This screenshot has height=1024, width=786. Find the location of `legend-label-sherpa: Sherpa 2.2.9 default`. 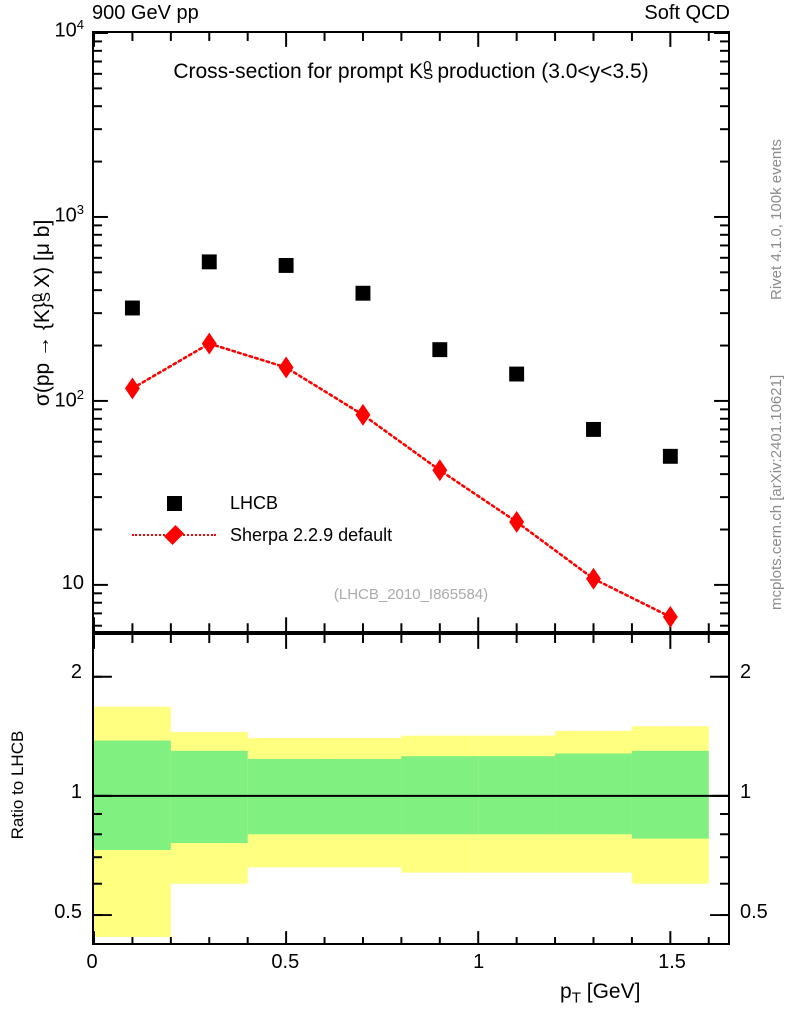

legend-label-sherpa: Sherpa 2.2.9 default is located at coordinates (311, 534).